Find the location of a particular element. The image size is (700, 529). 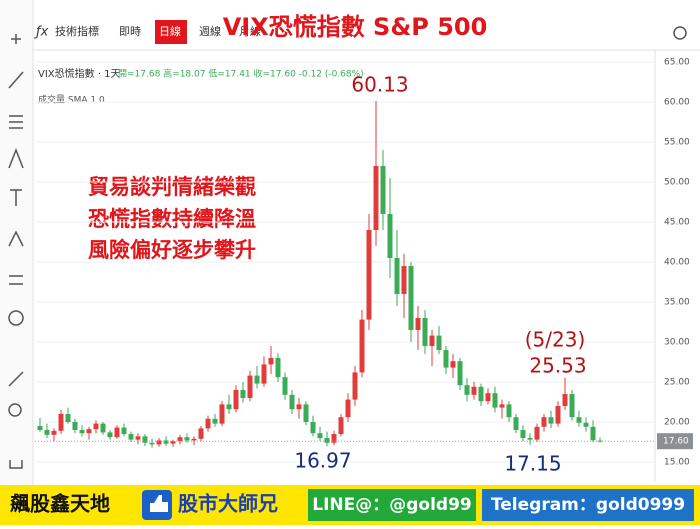

thumb-shape is located at coordinates (159, 503).